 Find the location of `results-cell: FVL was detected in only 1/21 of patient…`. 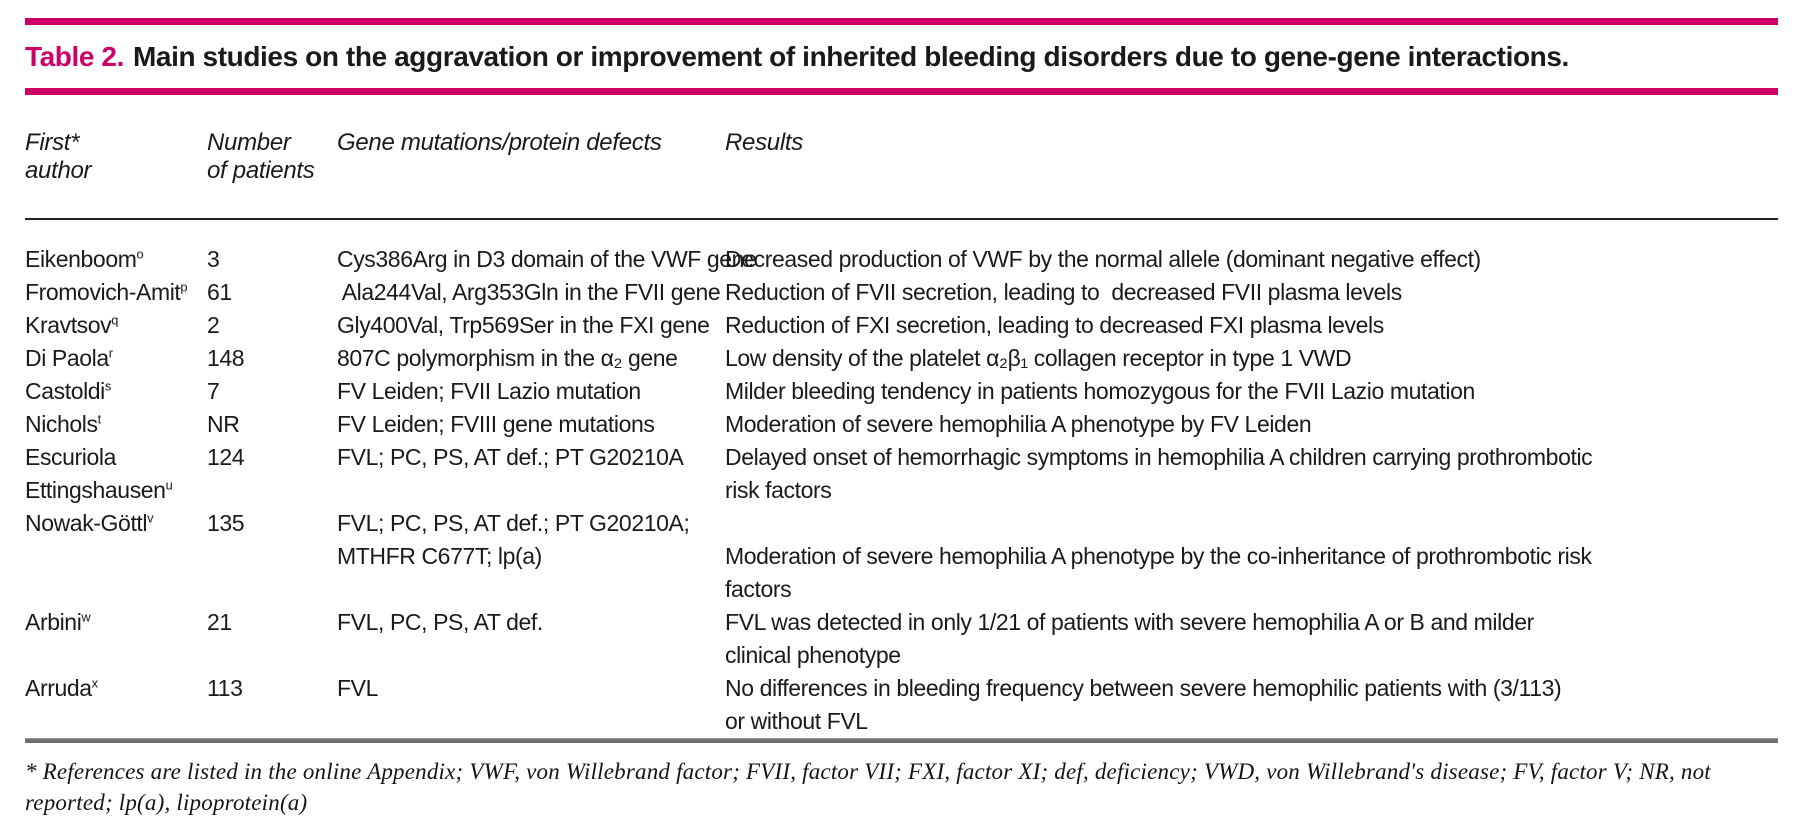

results-cell: FVL was detected in only 1/21 of patient… is located at coordinates (1129, 638).